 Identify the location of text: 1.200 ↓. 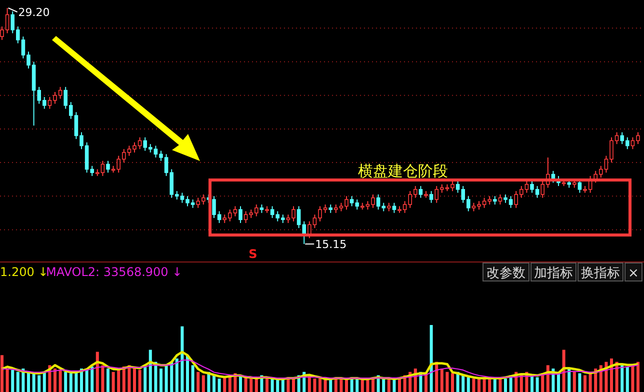
(24, 272).